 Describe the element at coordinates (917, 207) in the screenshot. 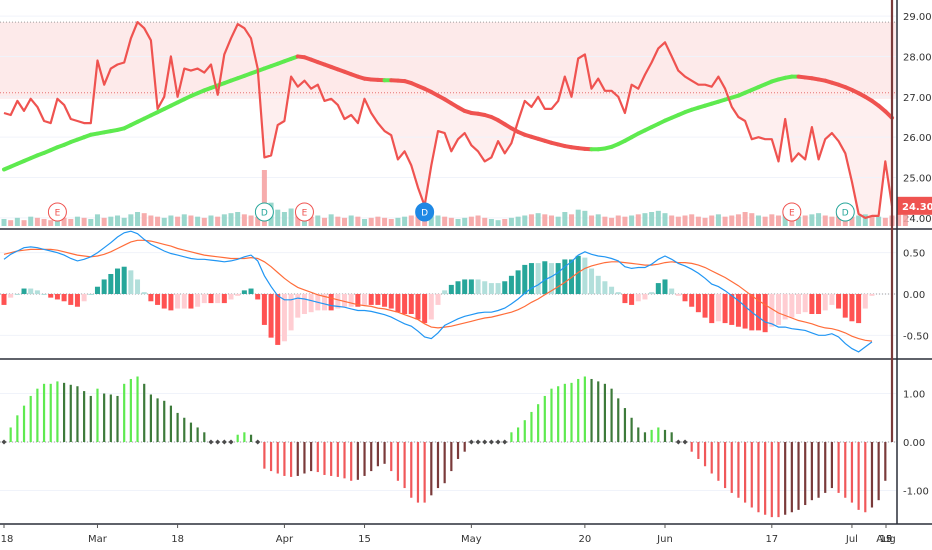

I see `last-price-label: 24.30` at that location.